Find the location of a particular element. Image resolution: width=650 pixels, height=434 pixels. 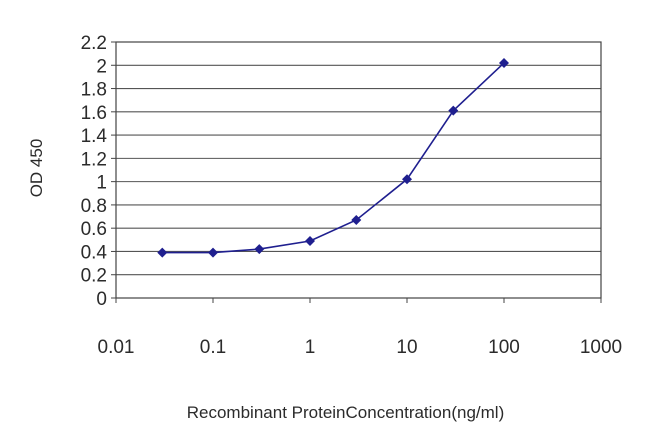

y-axis-ticks: 00.2 0.40.60.81 1.21.41.61.8 22.2 is located at coordinates (98, 171).